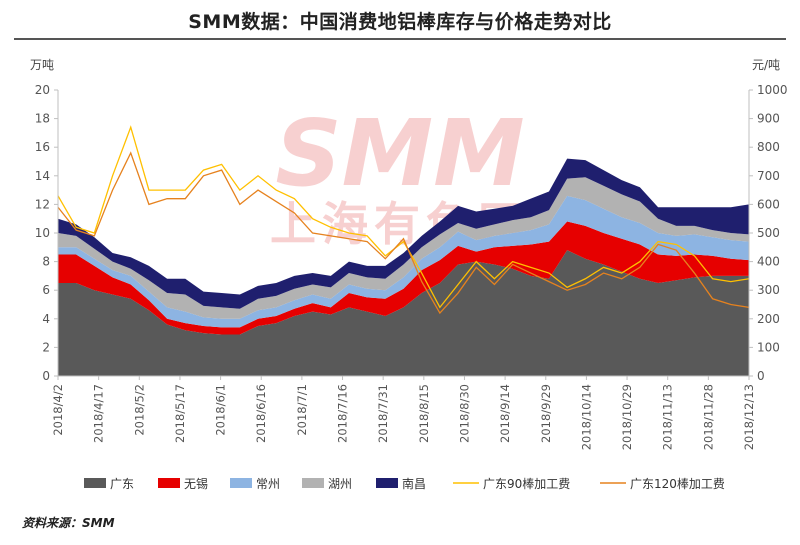 Image resolution: width=800 pixels, height=545 pixels. Describe the element at coordinates (122, 484) in the screenshot. I see `legend-label-广东: 广东` at that location.